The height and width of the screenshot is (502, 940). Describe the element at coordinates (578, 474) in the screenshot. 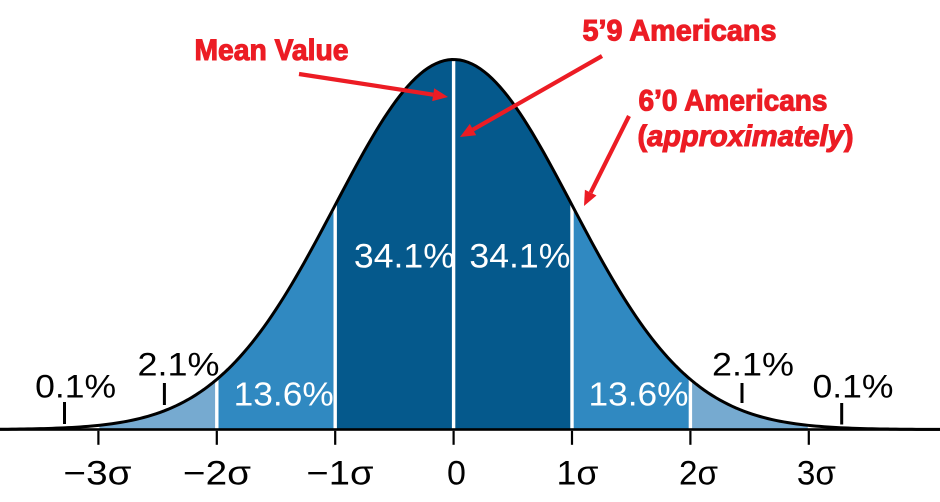

I see `svg-text: 1σ` at that location.